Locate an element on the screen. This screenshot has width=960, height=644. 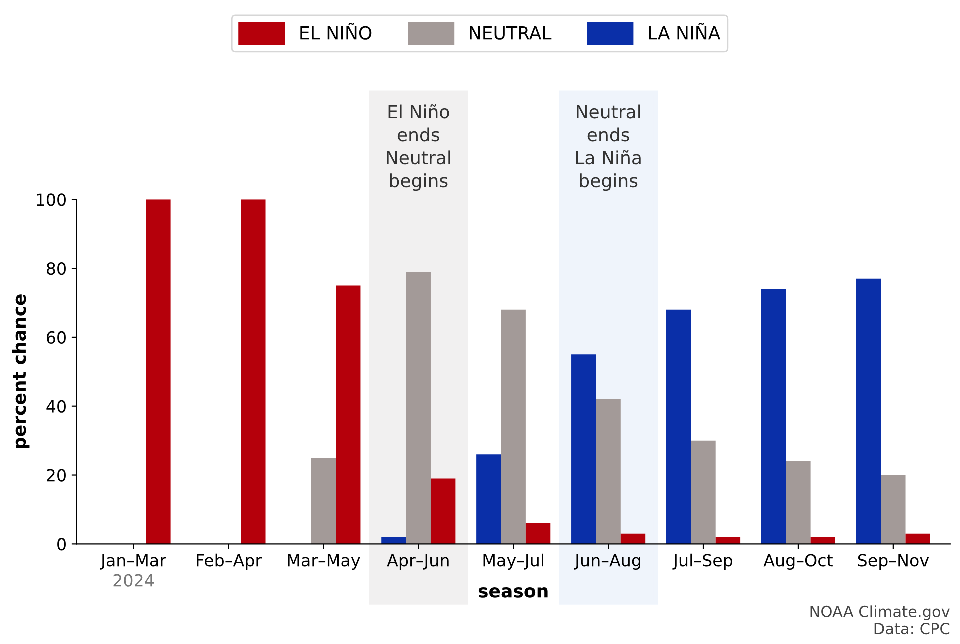
band-label: El Niño ends Neutral begins is located at coordinates (418, 148).